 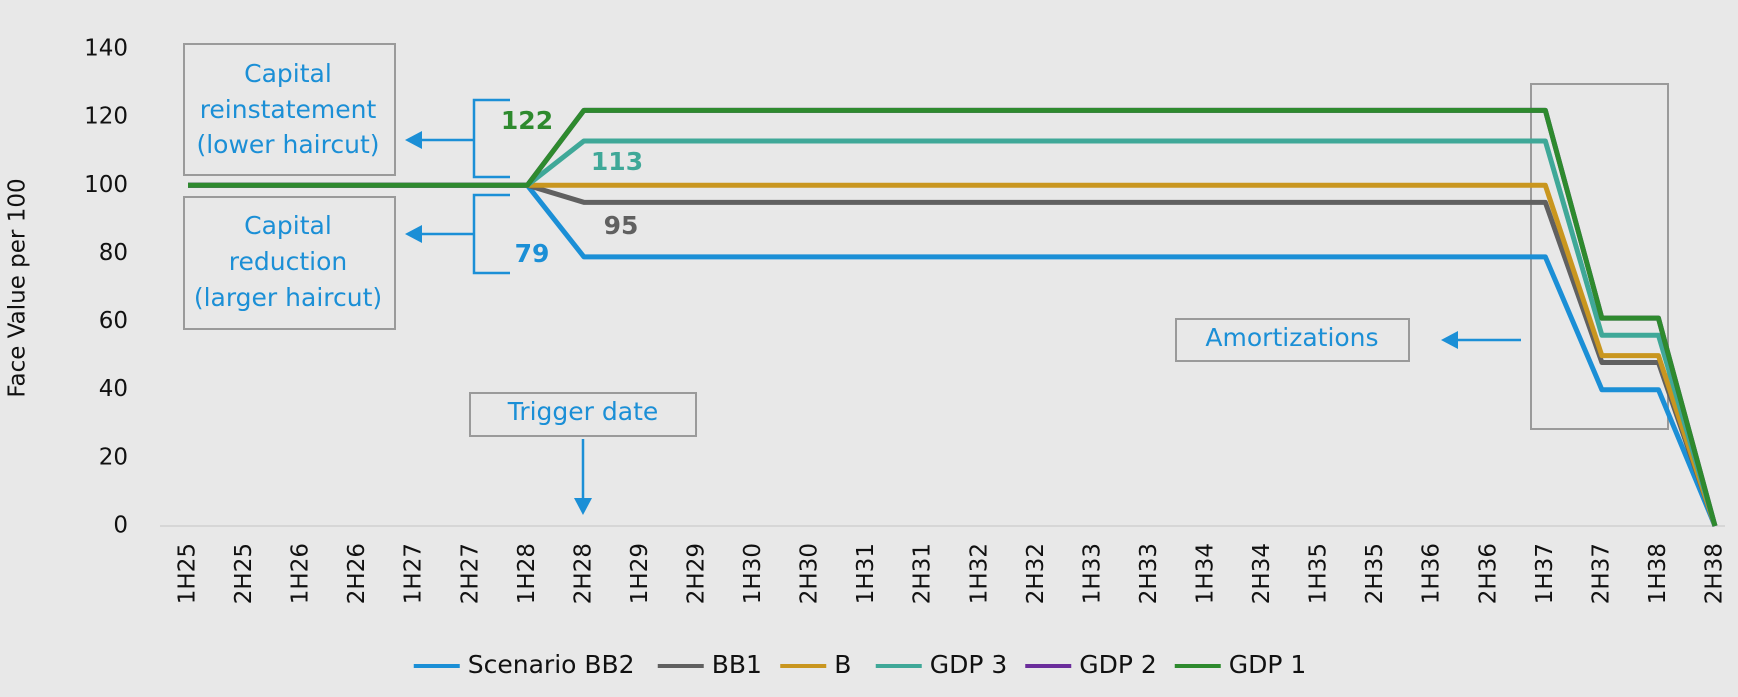 I want to click on y-tick-label: 120, so click(x=106, y=117).